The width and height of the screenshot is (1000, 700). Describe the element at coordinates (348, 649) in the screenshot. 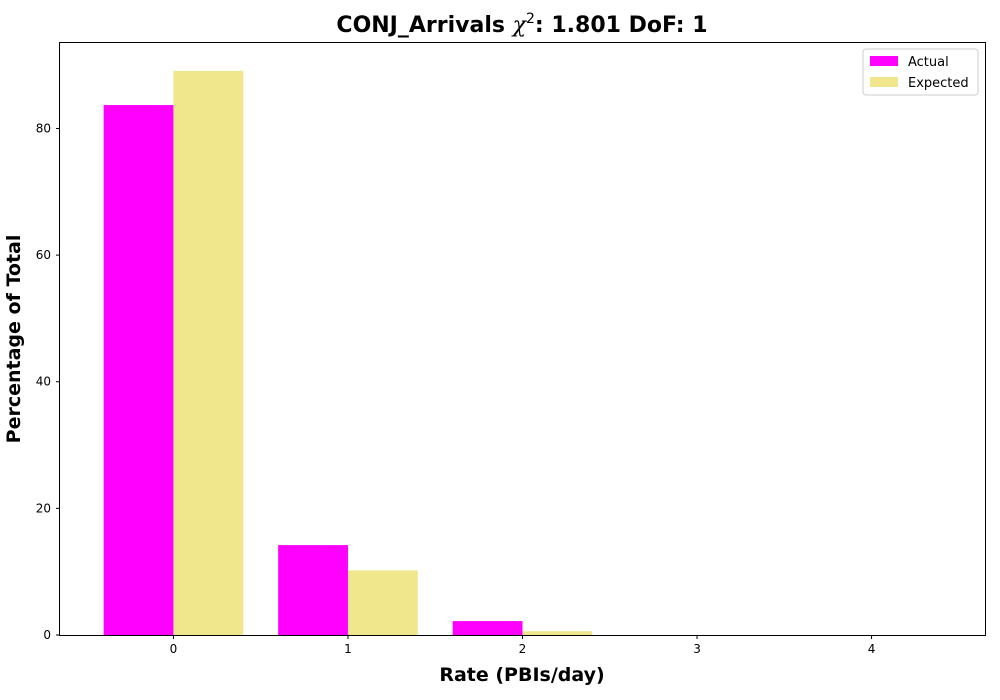

I see `x-tick-label: 1` at that location.